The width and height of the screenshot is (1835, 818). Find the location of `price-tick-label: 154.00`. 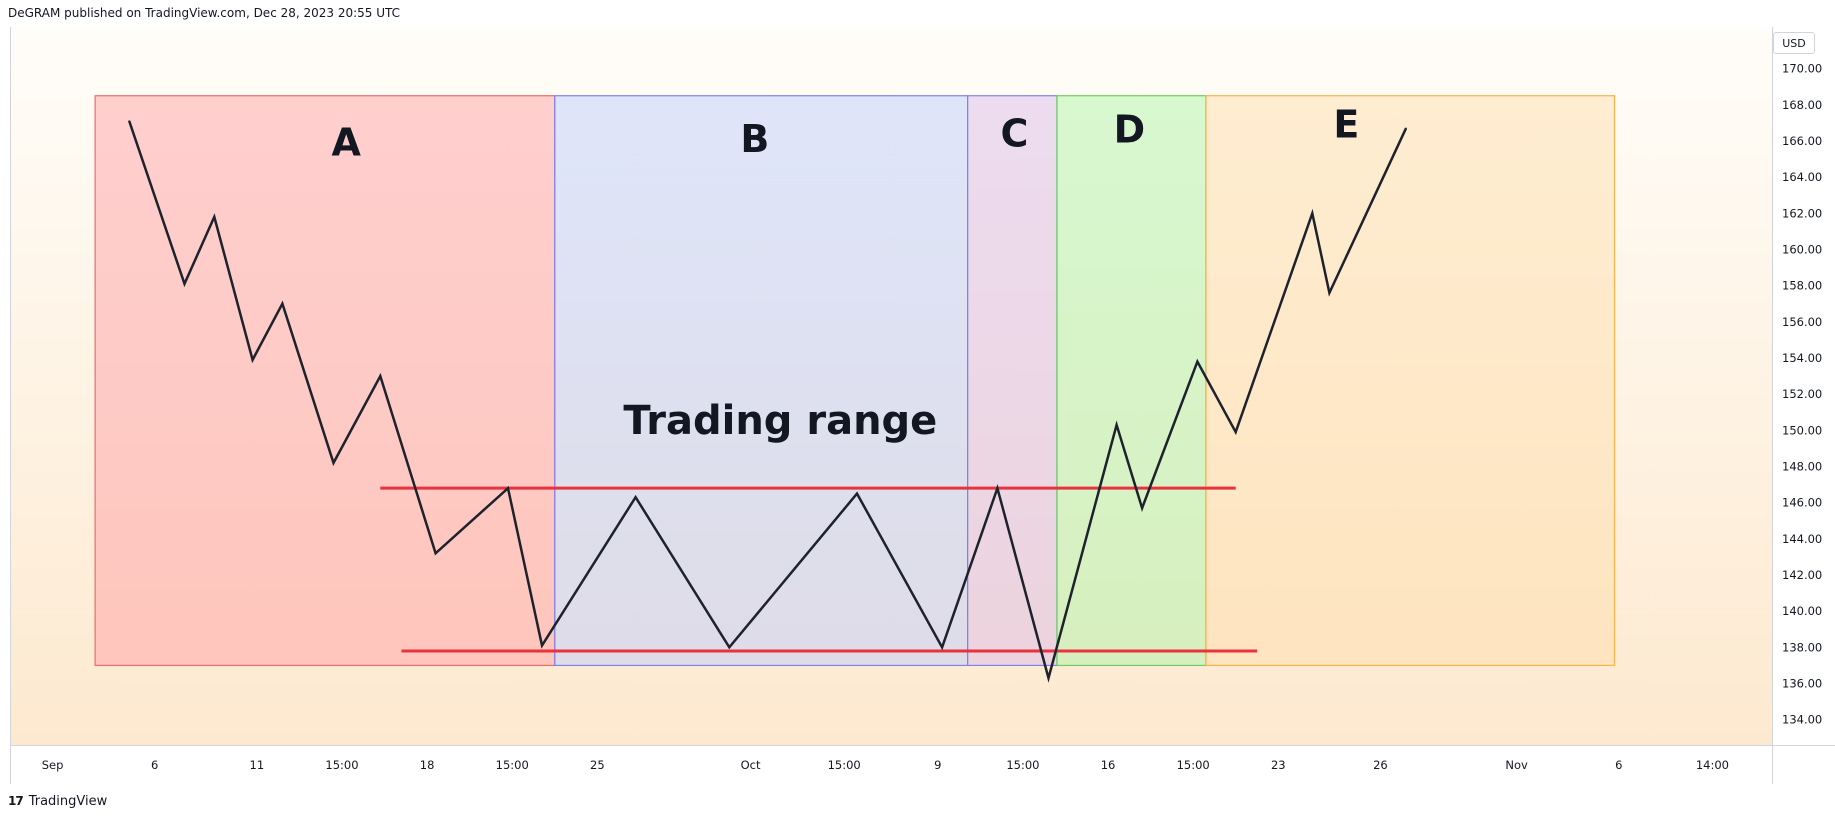

price-tick-label: 154.00 is located at coordinates (1802, 358).